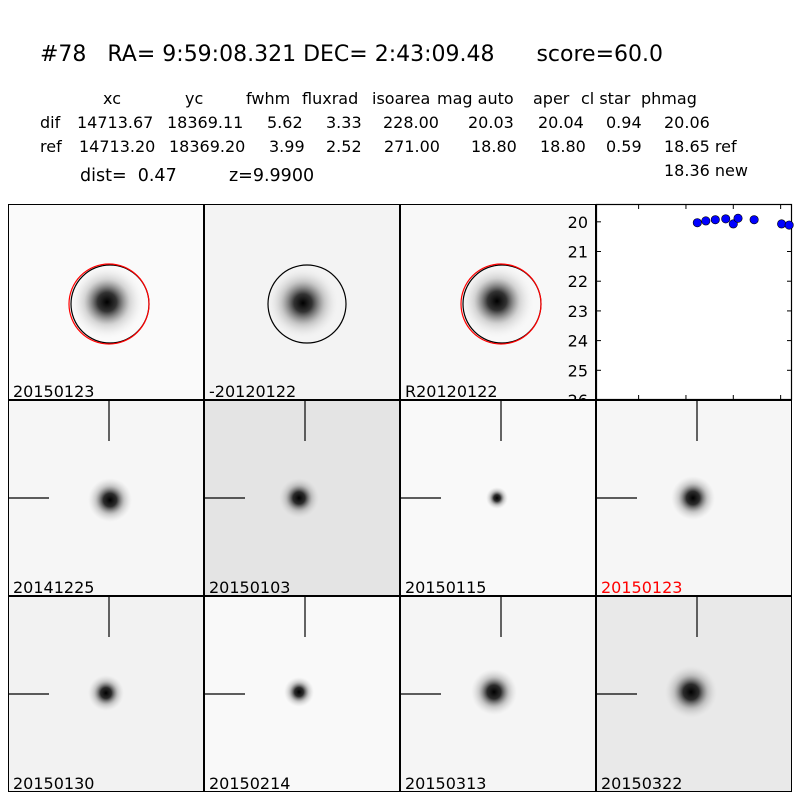 This screenshot has width=800, height=800. Describe the element at coordinates (128, 176) in the screenshot. I see `dist-value: dist= 0.47` at that location.